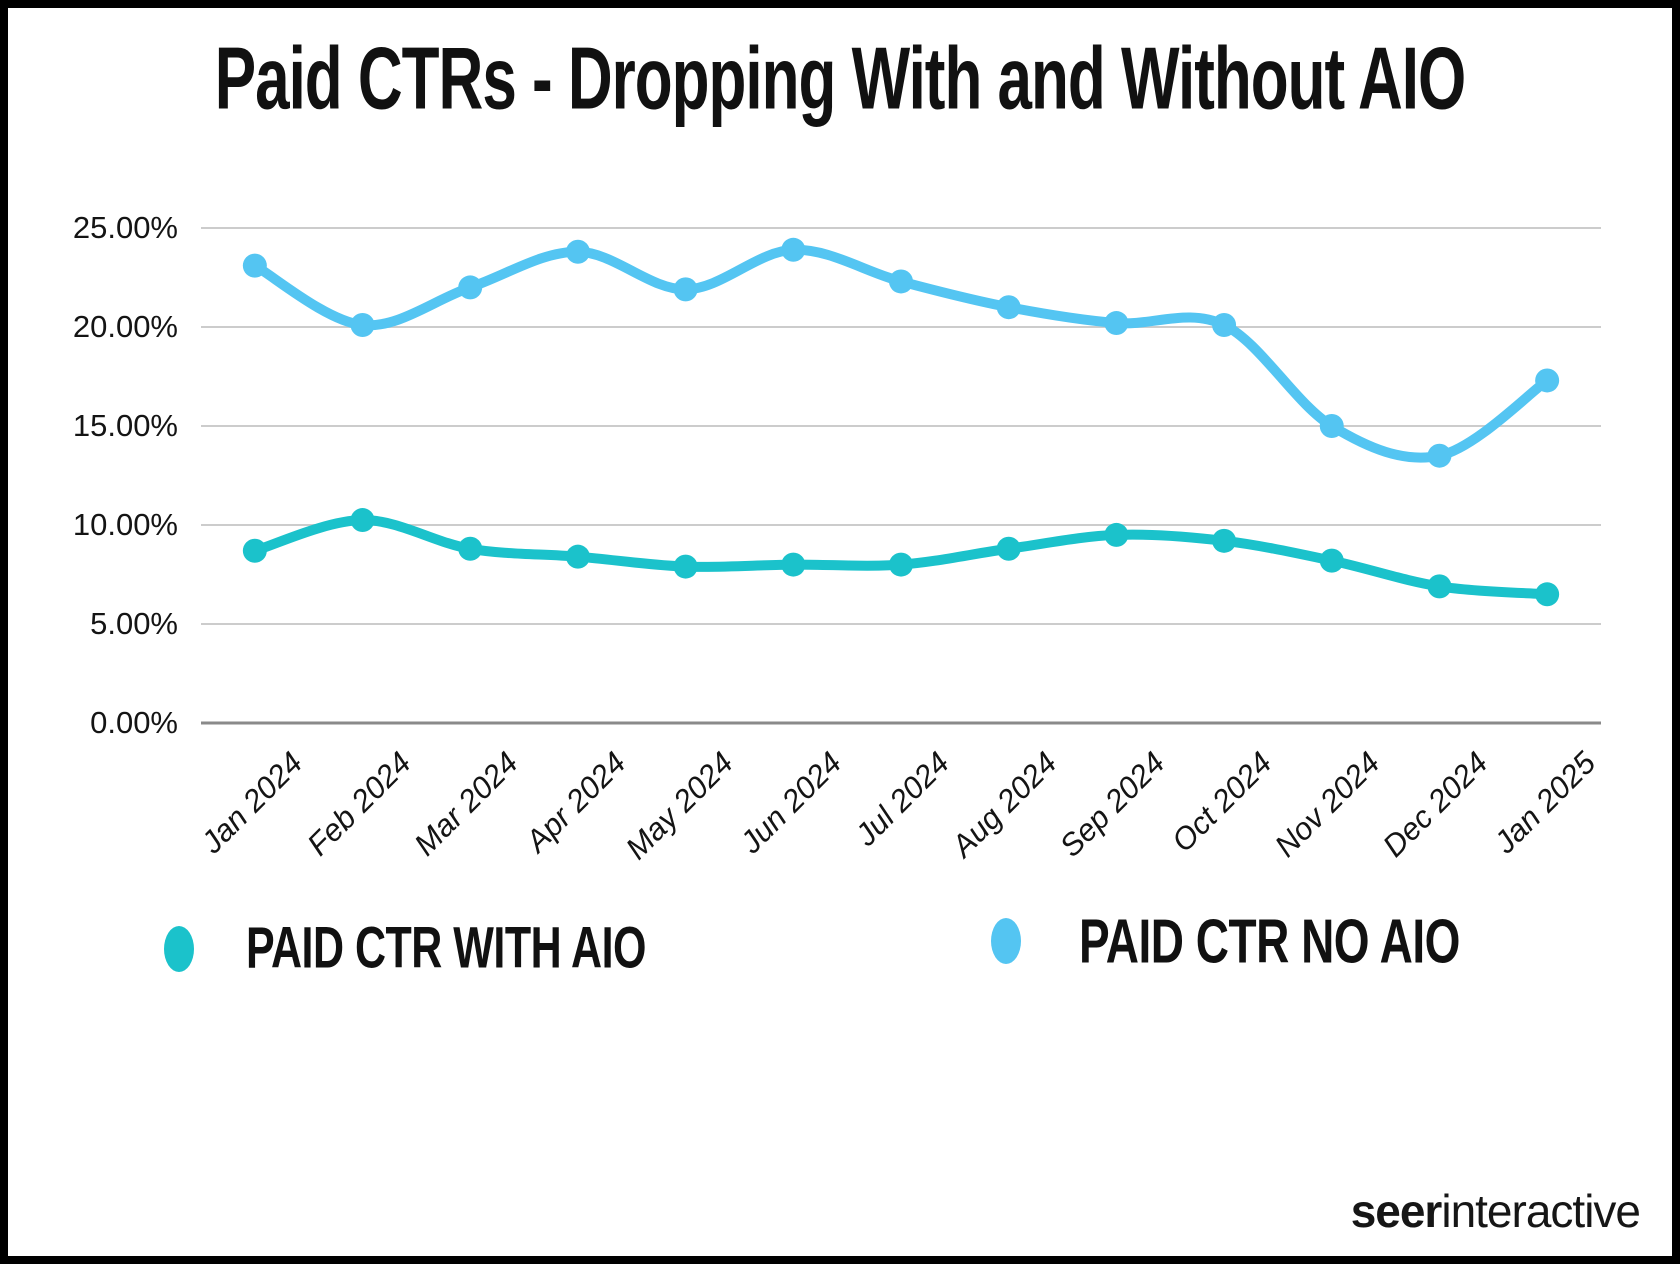 This screenshot has width=1680, height=1264. What do you see at coordinates (1269, 941) in the screenshot?
I see `legend-label-no-aio: PAID CTR NO AIO` at bounding box center [1269, 941].